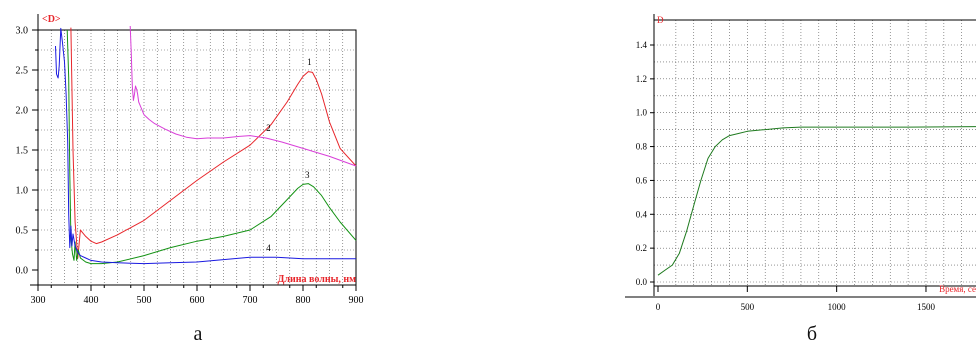  What do you see at coordinates (641, 79) in the screenshot?
I see `y-tick-label: 1.2` at bounding box center [641, 79].